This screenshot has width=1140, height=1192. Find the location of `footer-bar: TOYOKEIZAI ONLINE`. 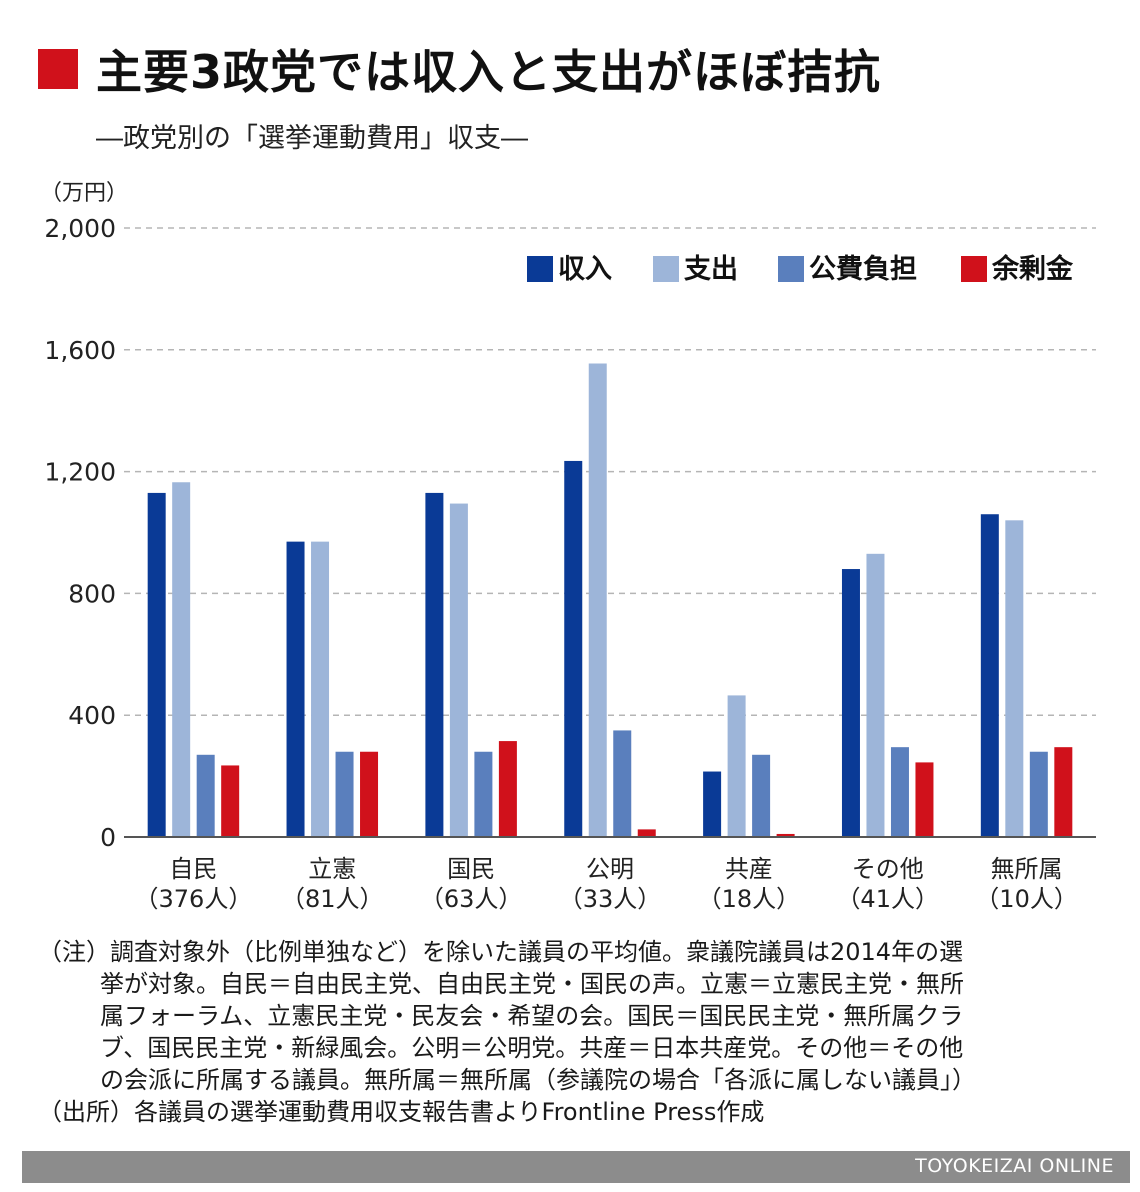

footer-bar: TOYOKEIZAI ONLINE is located at coordinates (576, 1167).